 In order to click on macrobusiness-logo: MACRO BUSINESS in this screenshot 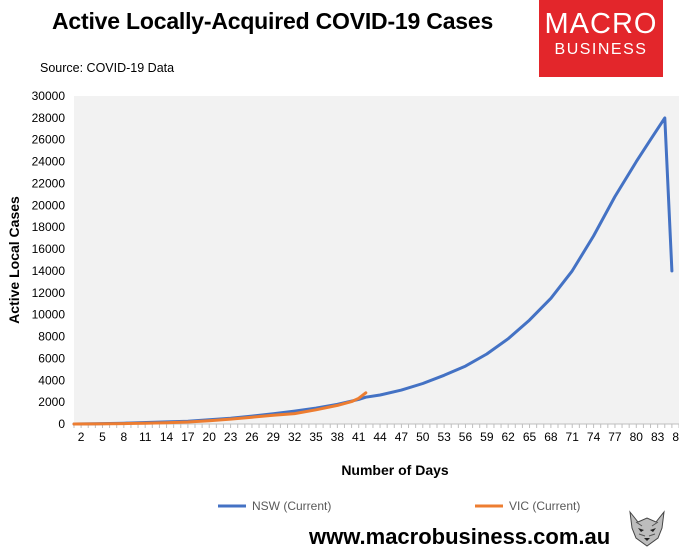, I will do `click(601, 38)`.